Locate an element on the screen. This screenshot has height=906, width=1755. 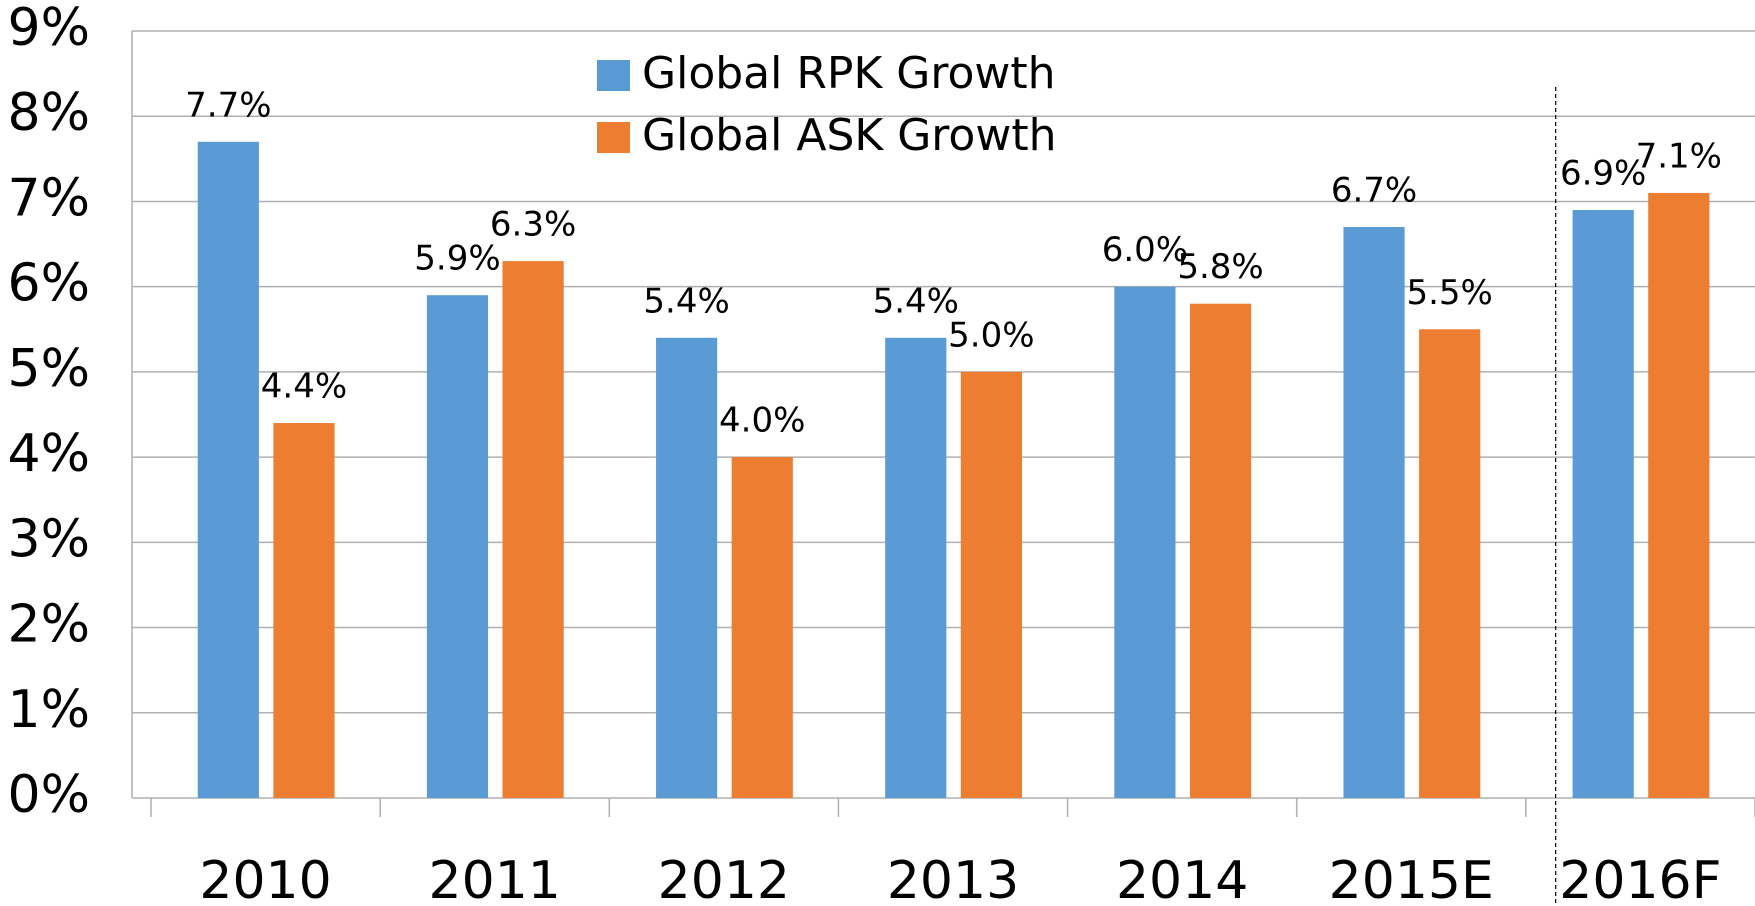
x-tick-label: 2015E is located at coordinates (1411, 878).